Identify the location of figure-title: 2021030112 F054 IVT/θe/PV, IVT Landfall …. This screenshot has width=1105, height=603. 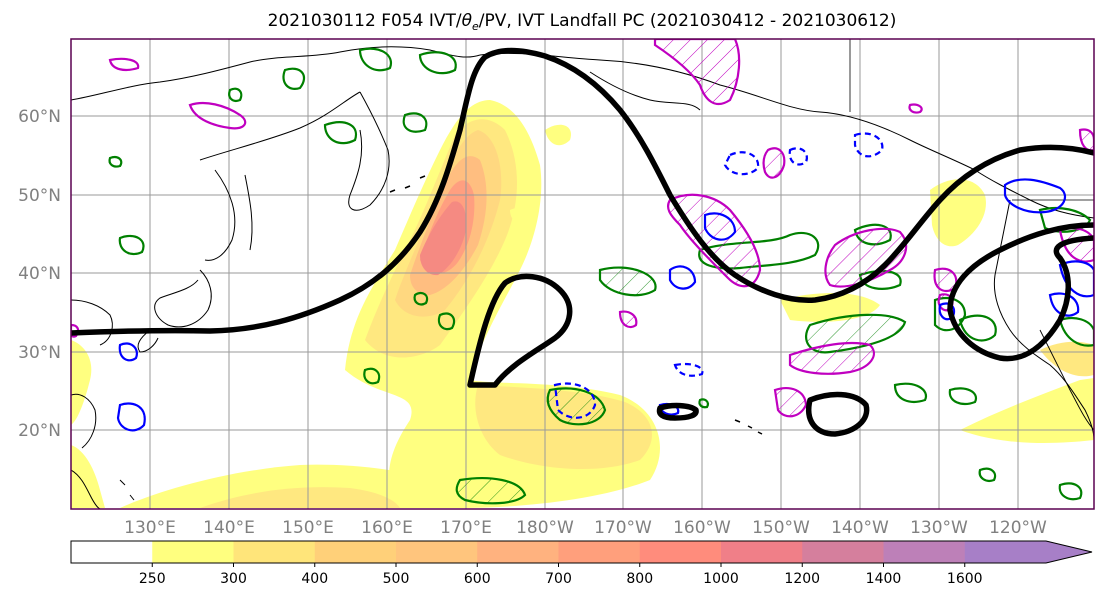
(582, 22).